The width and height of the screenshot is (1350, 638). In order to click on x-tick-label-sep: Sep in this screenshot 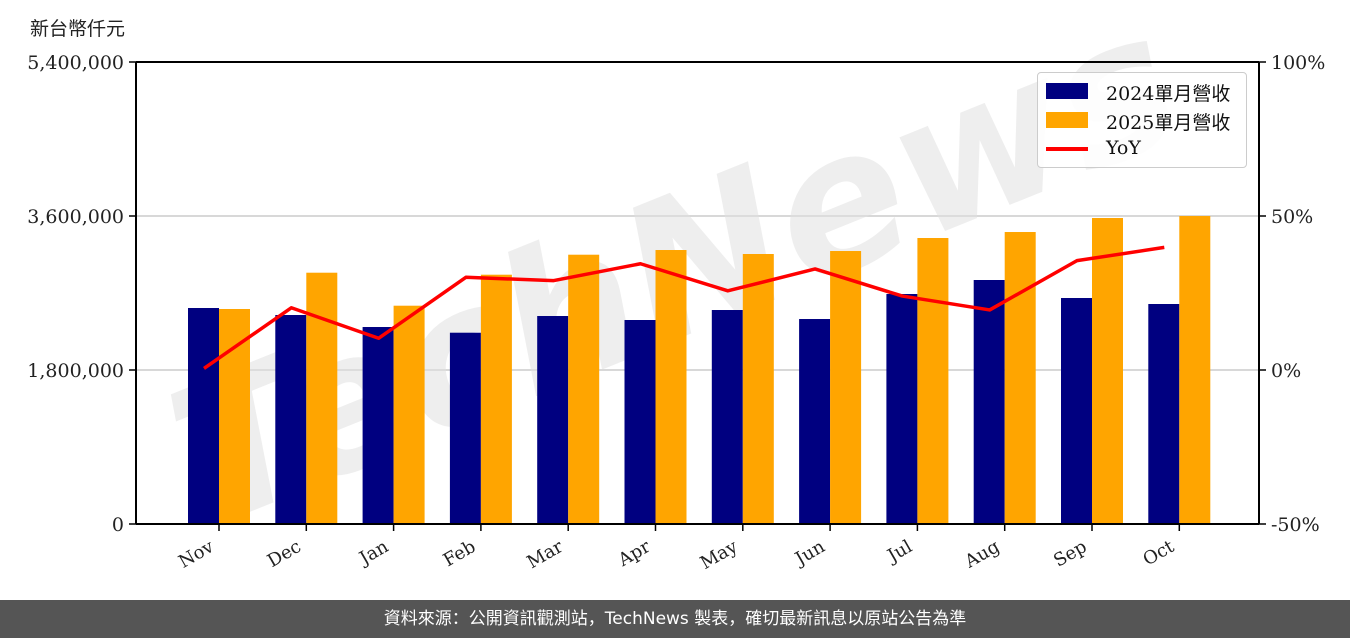, I will do `click(1070, 553)`.